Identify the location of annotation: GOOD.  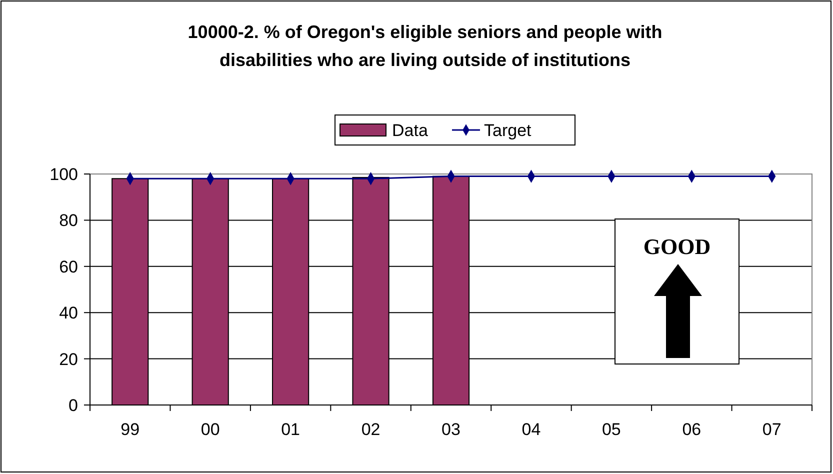
(677, 246).